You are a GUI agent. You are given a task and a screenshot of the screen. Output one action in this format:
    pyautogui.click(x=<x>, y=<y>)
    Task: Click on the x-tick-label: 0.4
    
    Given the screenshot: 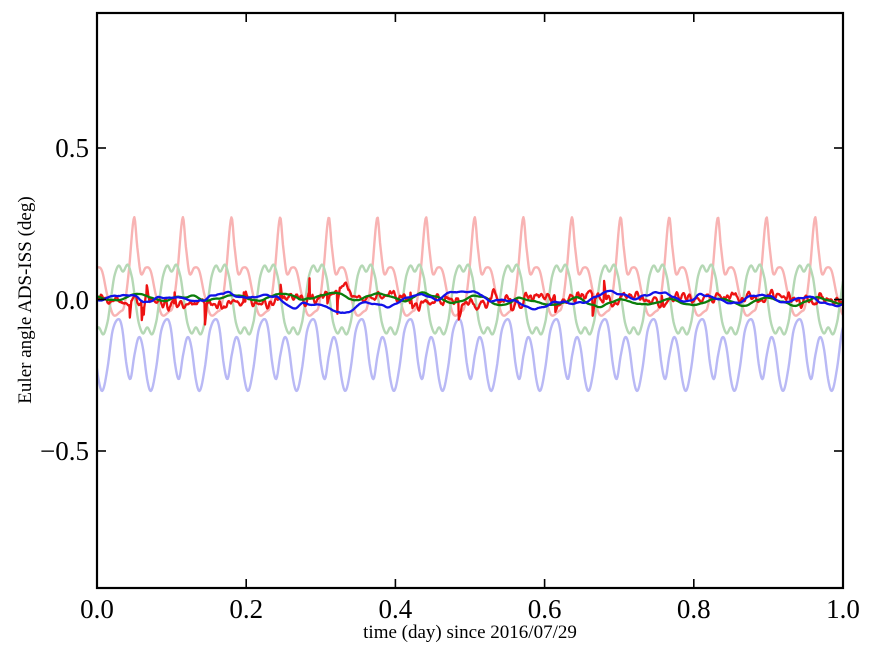 What is the action you would take?
    pyautogui.click(x=395, y=609)
    